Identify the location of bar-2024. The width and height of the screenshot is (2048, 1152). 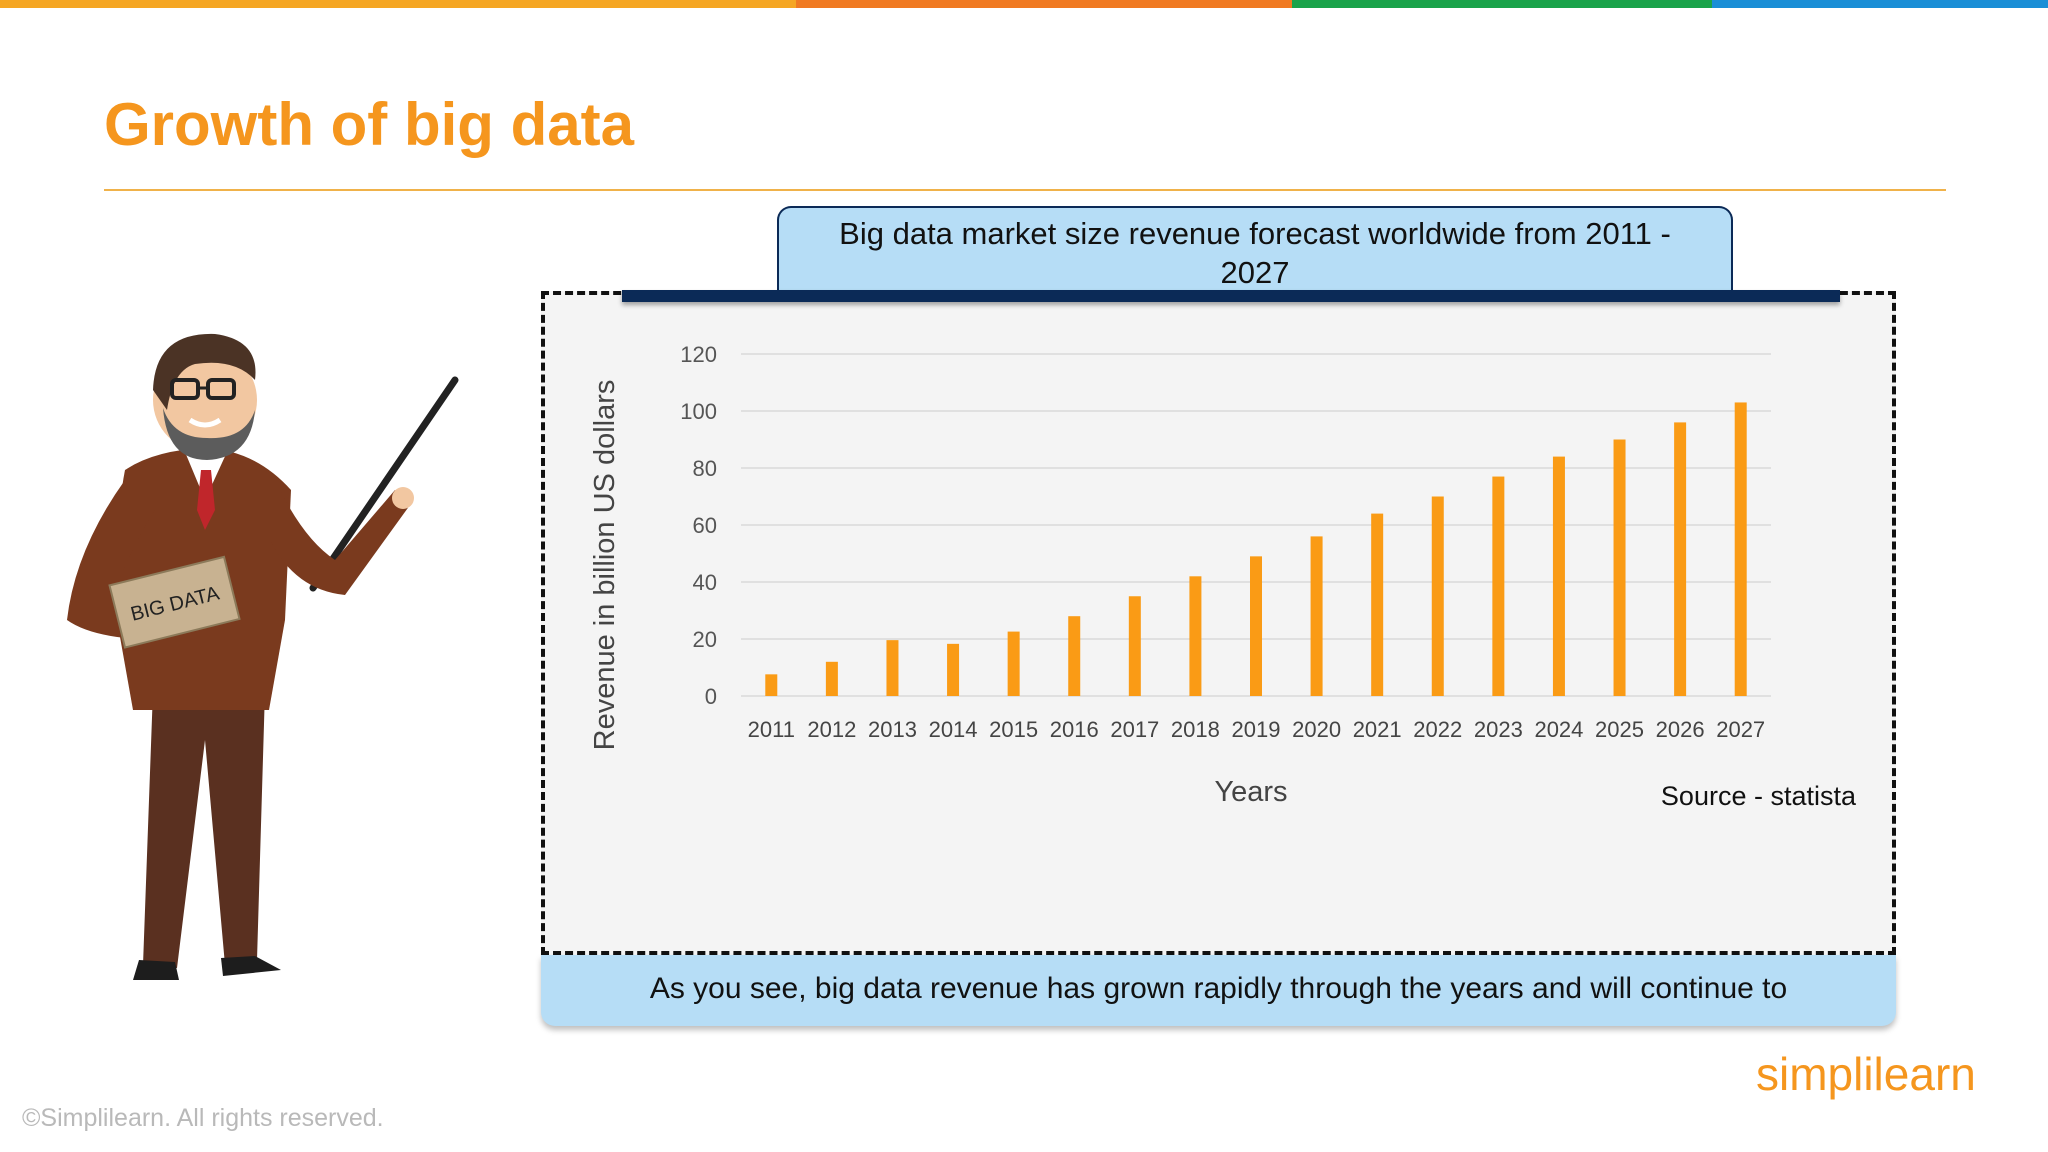
(1558, 576).